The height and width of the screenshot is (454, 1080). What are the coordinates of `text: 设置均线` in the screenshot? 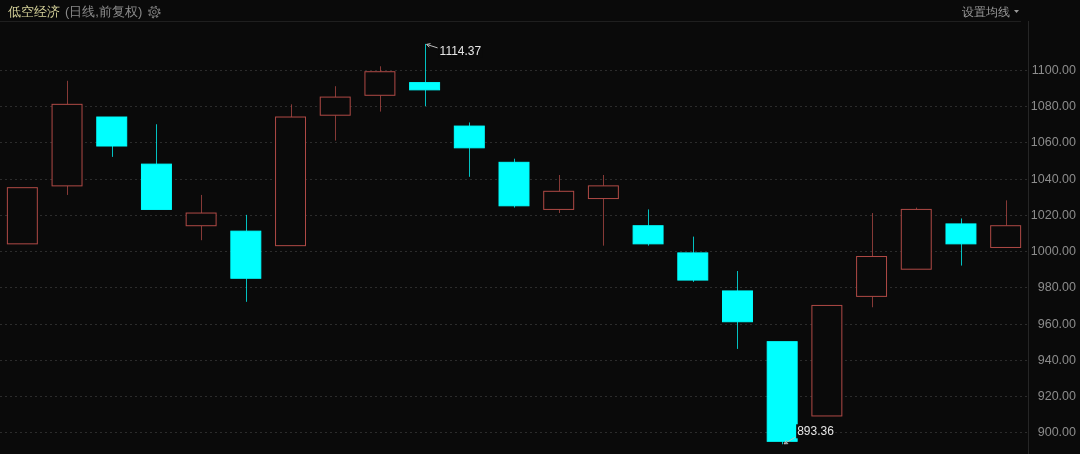 It's located at (986, 12).